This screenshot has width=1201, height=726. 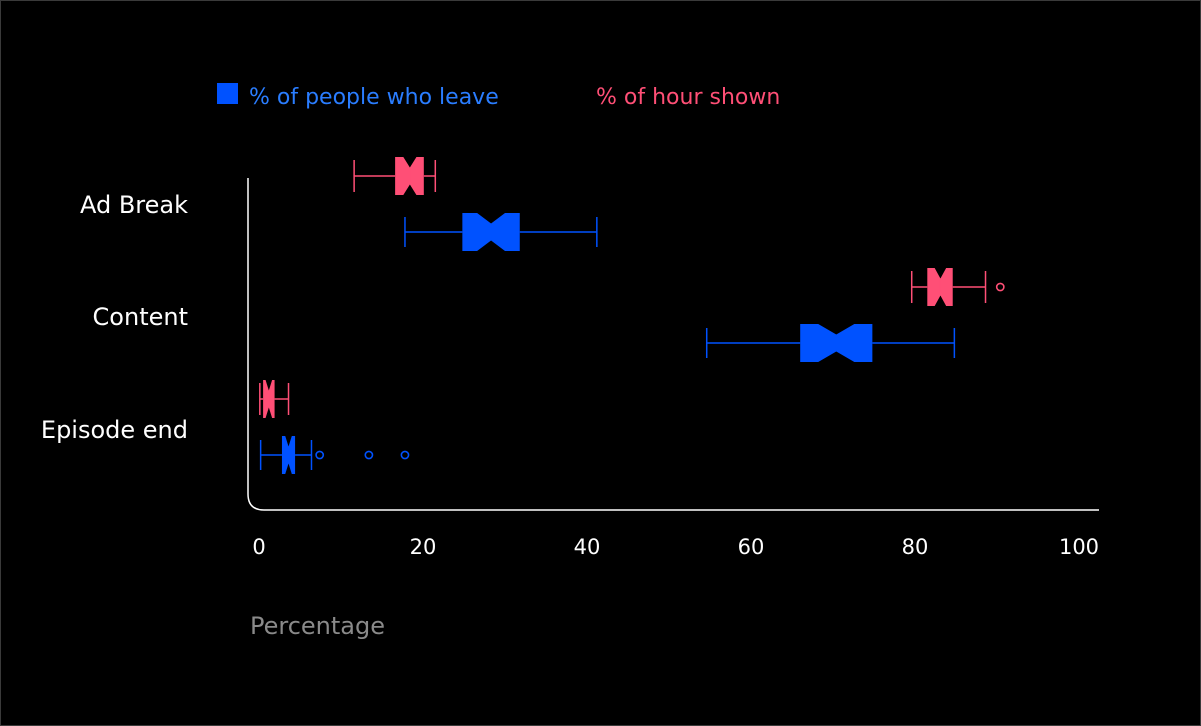 I want to click on category-label-content: Content, so click(x=140, y=317).